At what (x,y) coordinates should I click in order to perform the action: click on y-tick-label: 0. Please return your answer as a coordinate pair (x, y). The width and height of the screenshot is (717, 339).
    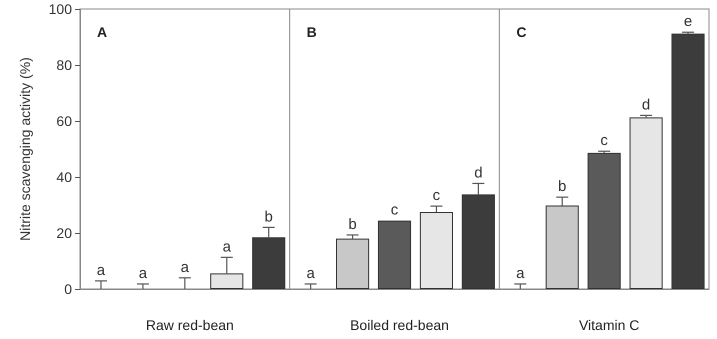
    Looking at the image, I should click on (68, 289).